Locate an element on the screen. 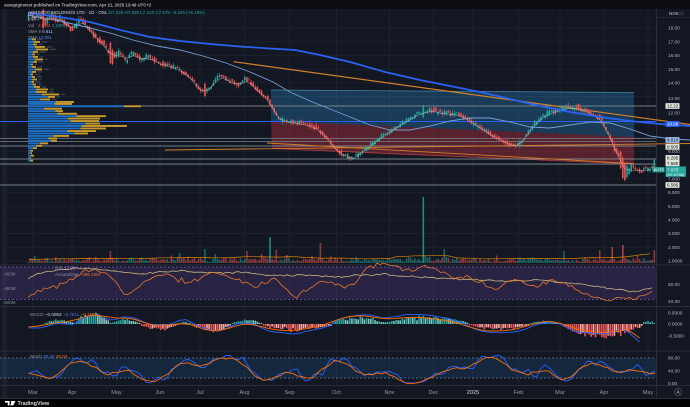 Image resolution: width=690 pixels, height=407 pixels. svg-text: SMA 9 9.811 is located at coordinates (40, 31).